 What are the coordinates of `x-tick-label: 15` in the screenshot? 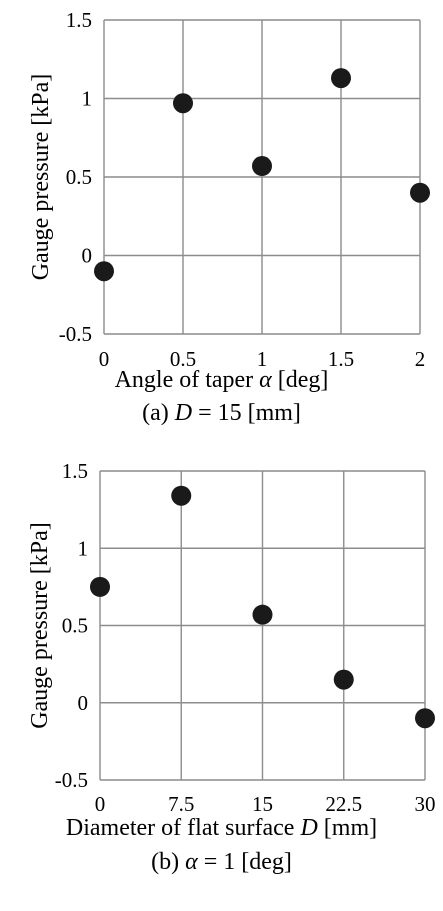 It's located at (262, 804).